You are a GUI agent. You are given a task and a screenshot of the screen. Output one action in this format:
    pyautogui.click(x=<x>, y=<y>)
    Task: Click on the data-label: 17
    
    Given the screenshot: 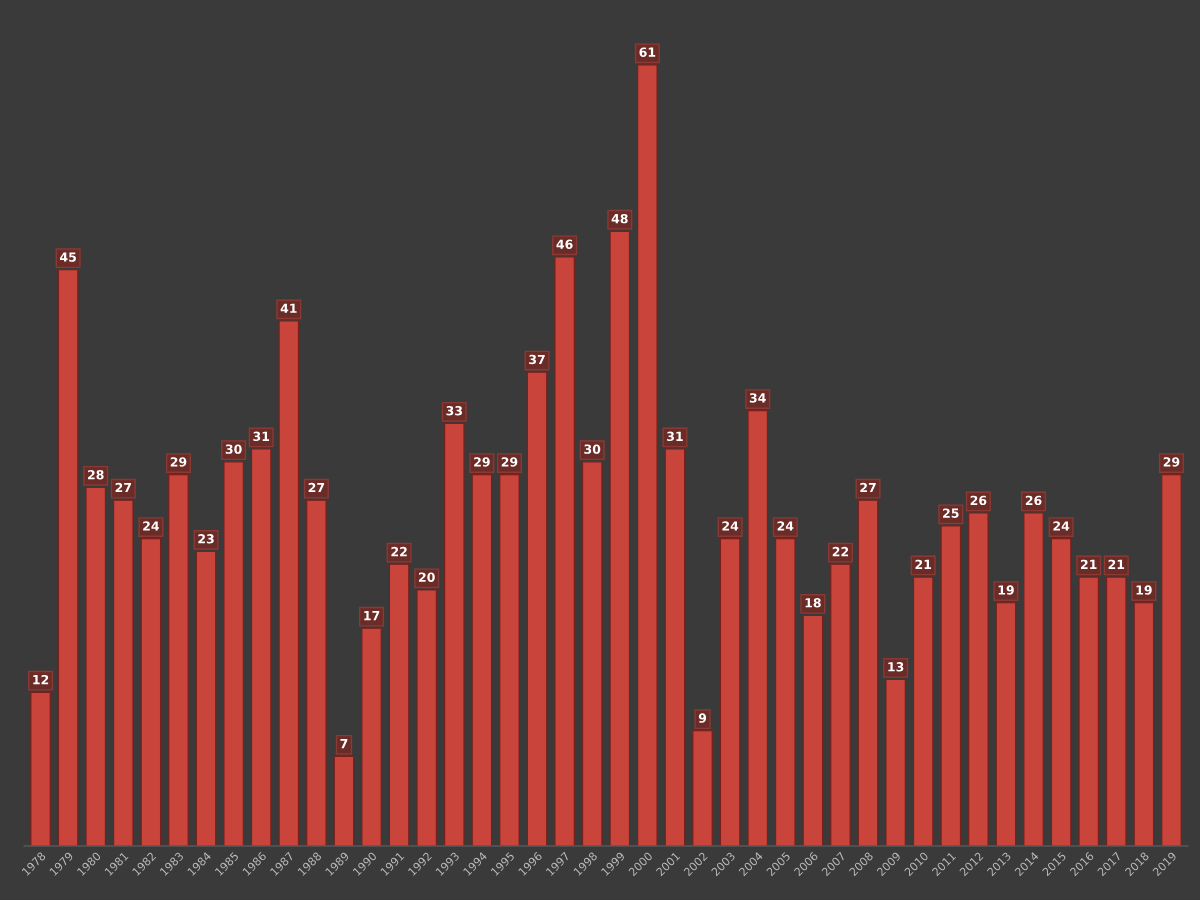 What is the action you would take?
    pyautogui.click(x=372, y=616)
    